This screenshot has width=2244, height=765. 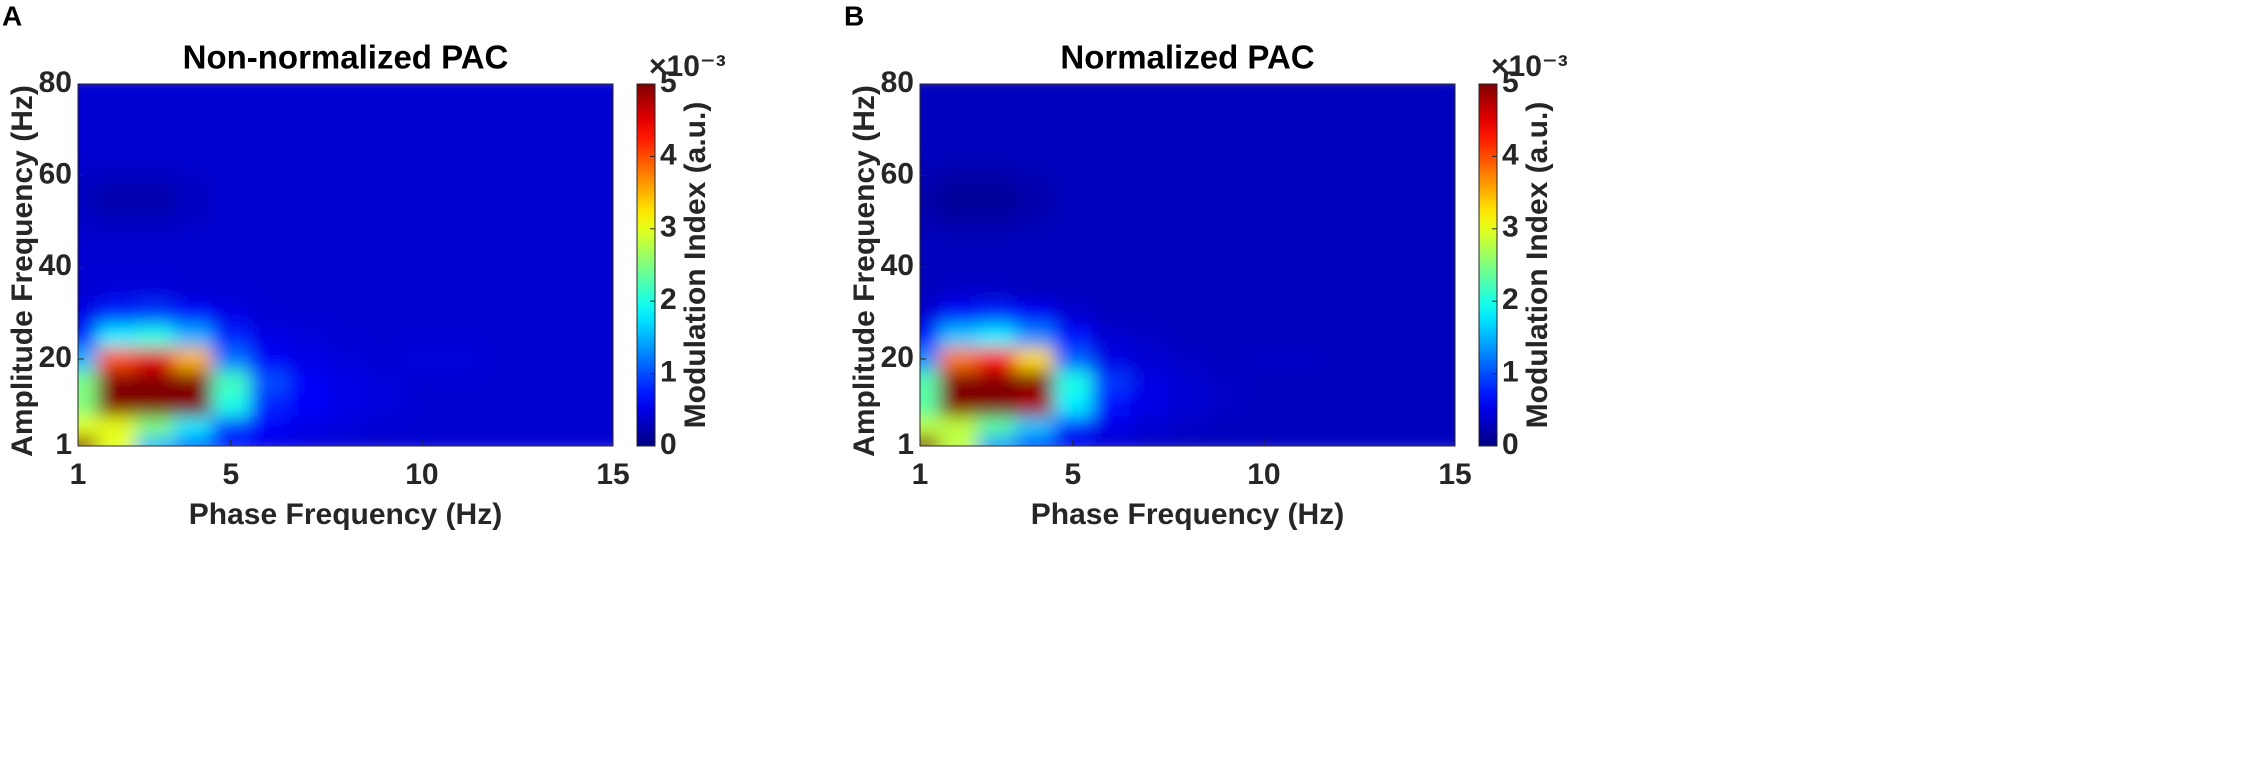 I want to click on x-tick-label: 1, so click(x=920, y=474).